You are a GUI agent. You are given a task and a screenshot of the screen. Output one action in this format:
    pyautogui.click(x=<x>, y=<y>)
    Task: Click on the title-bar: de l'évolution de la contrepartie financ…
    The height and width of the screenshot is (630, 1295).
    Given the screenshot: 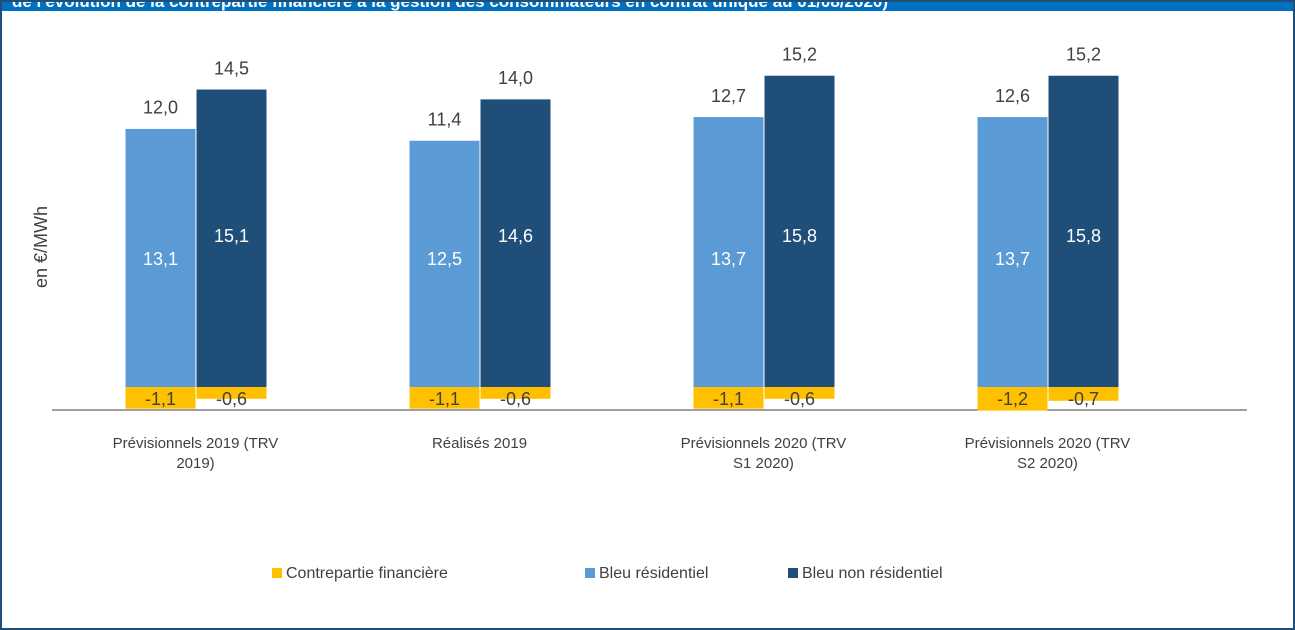 What is the action you would take?
    pyautogui.click(x=647, y=6)
    